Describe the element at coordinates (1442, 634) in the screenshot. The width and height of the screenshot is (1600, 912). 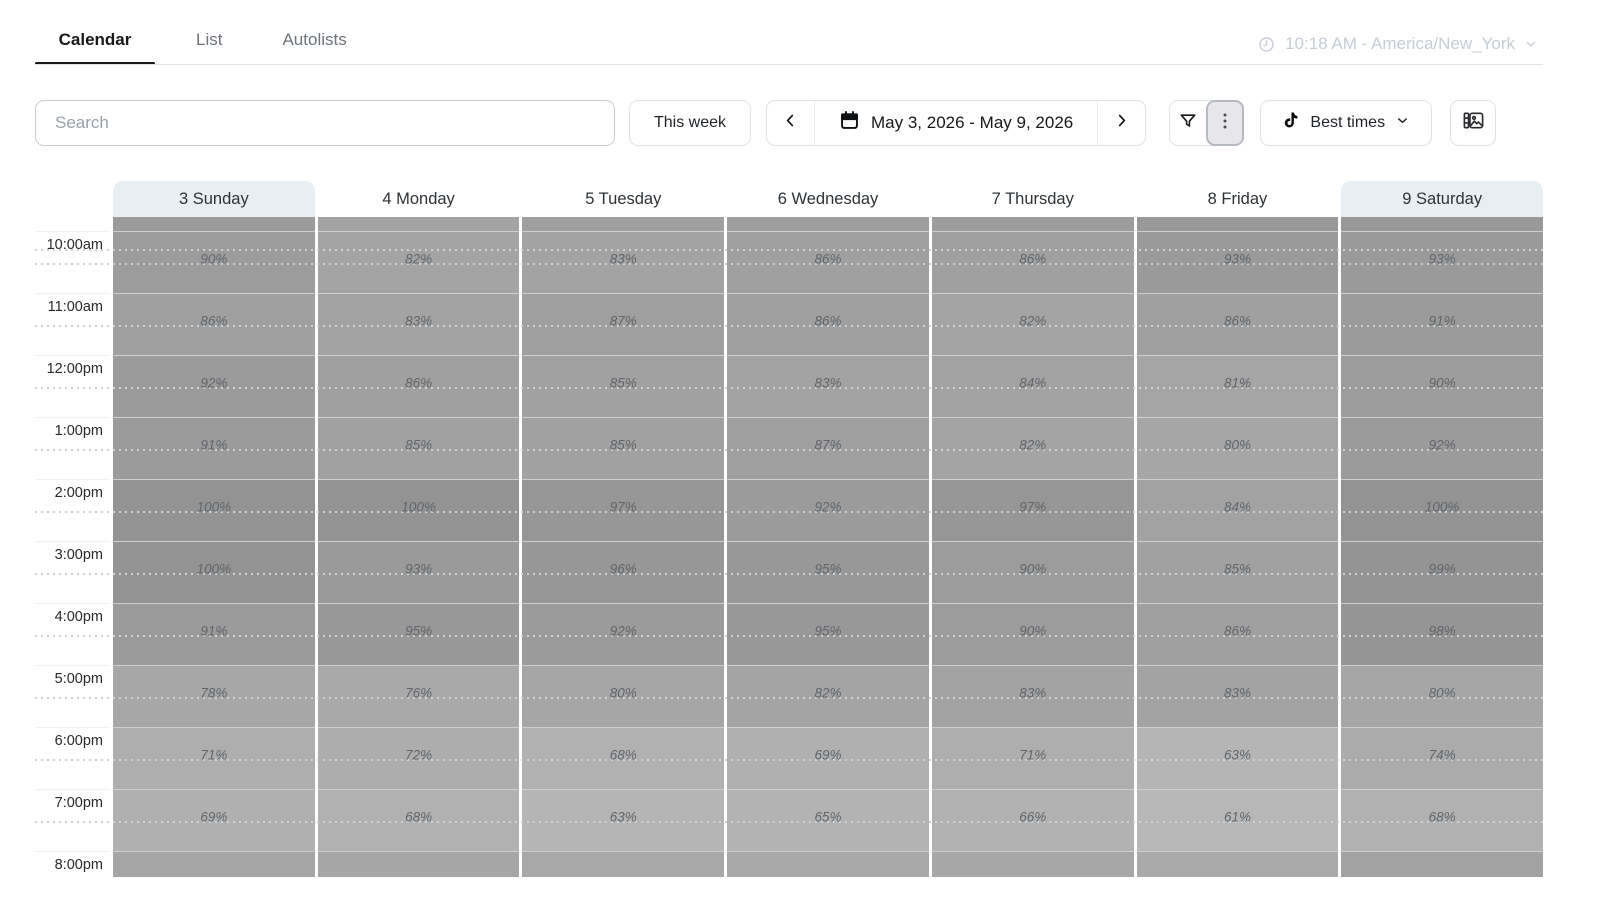
I see `best-time-slot: 98%` at that location.